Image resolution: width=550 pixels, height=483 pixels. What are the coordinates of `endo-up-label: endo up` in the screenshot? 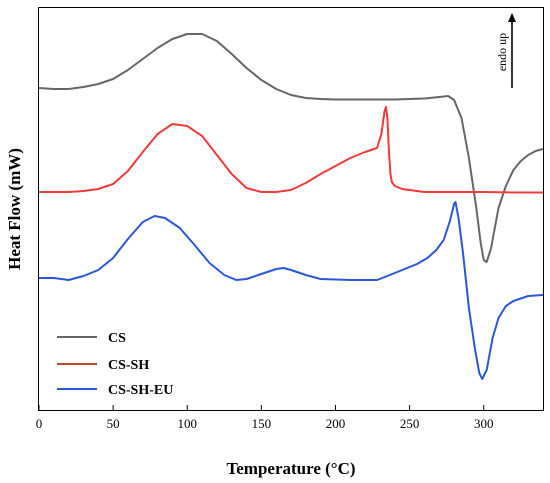 It's located at (502, 52).